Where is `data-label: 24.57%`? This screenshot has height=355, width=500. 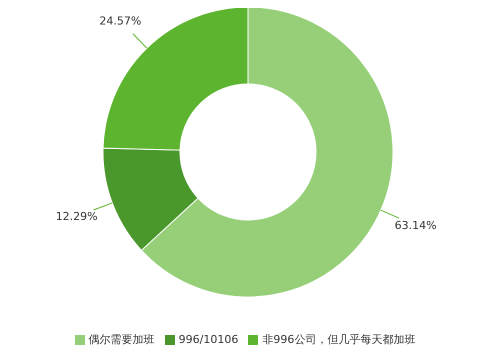 data-label: 24.57% is located at coordinates (120, 21).